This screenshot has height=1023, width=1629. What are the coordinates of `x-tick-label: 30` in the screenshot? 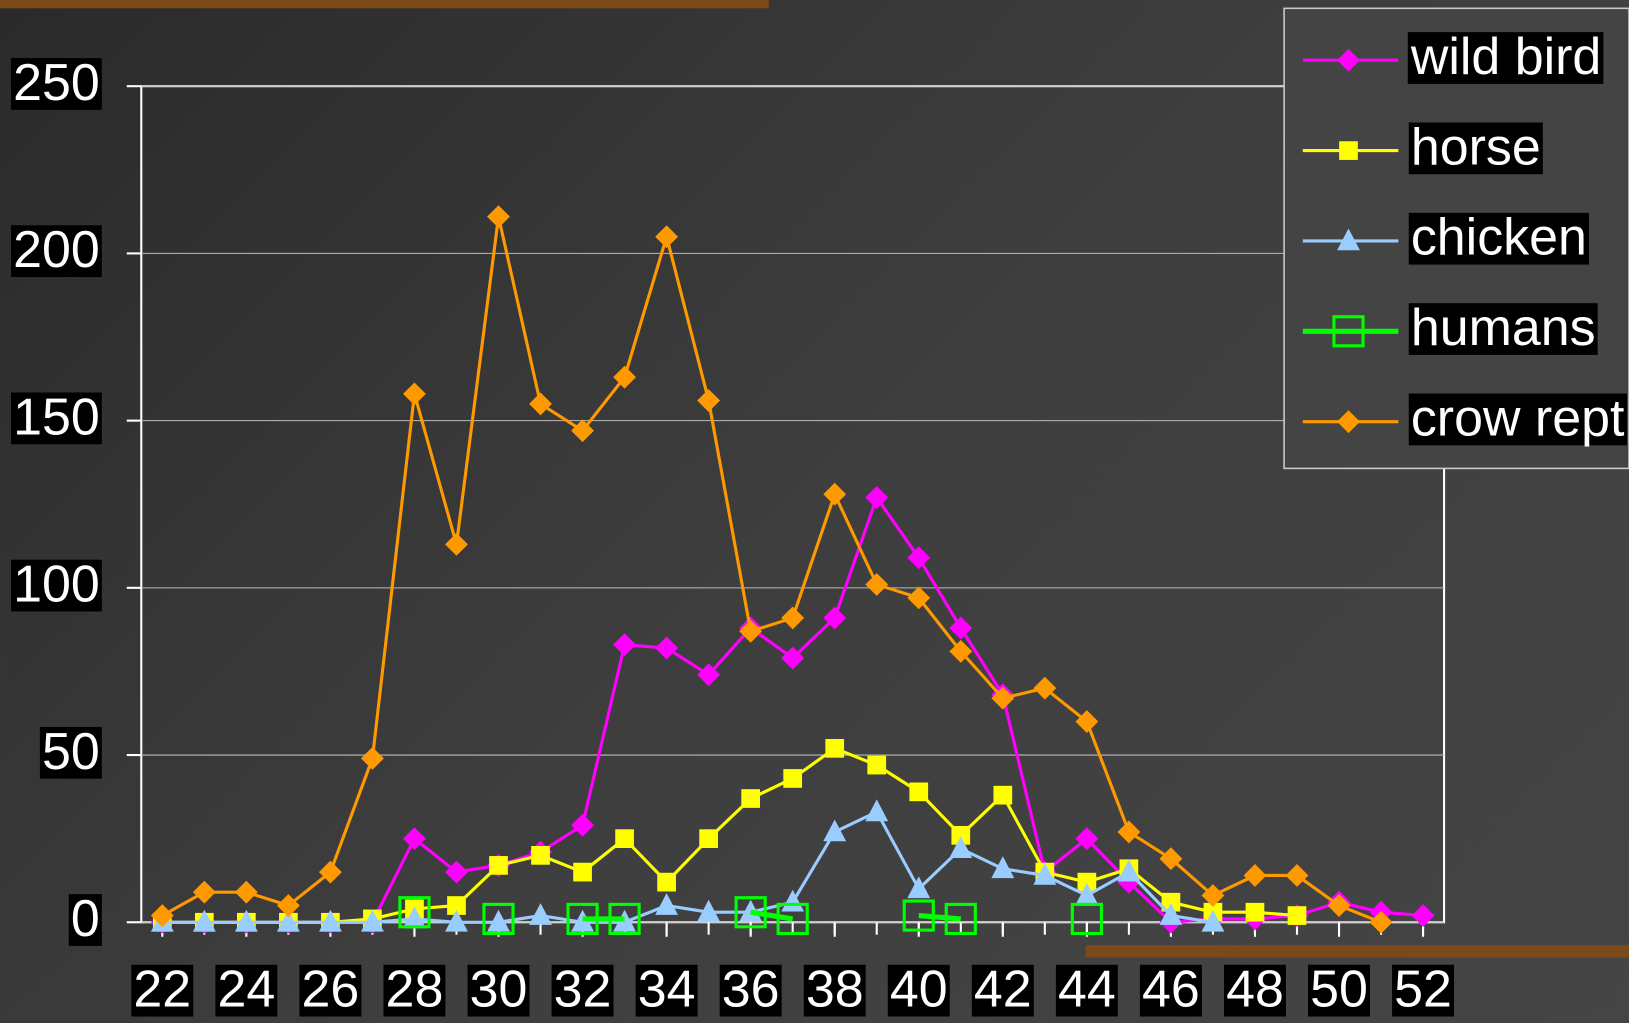 It's located at (499, 990).